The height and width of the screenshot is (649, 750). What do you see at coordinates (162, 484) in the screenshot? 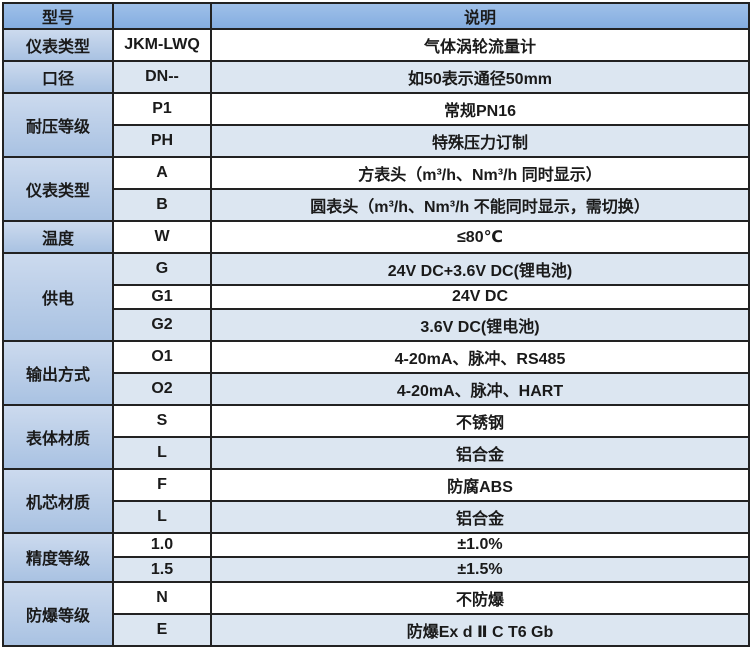
I see `code-cell: F` at bounding box center [162, 484].